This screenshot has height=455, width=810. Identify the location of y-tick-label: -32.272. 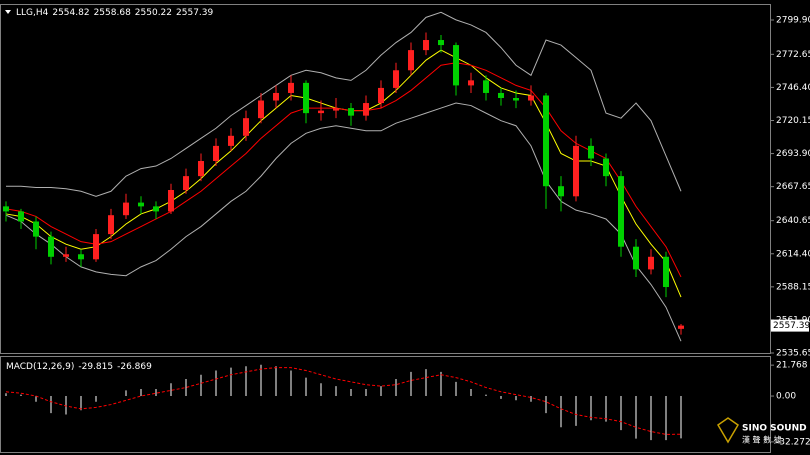
(793, 442).